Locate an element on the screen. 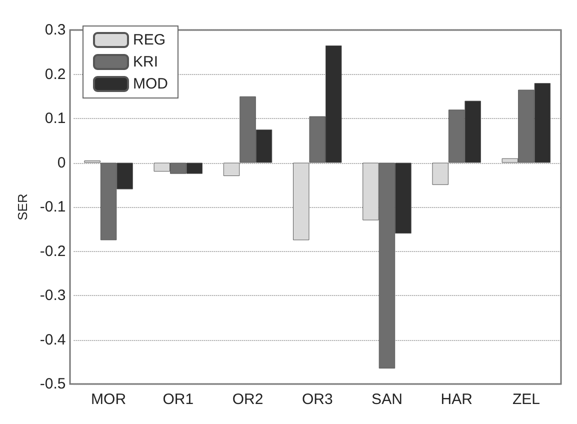 Image resolution: width=577 pixels, height=424 pixels. x-tick-label: SAN is located at coordinates (387, 399).